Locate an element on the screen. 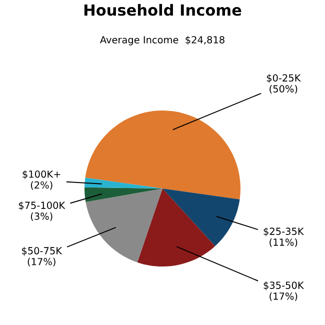  slice-label: $0-25K (50%) is located at coordinates (283, 84).